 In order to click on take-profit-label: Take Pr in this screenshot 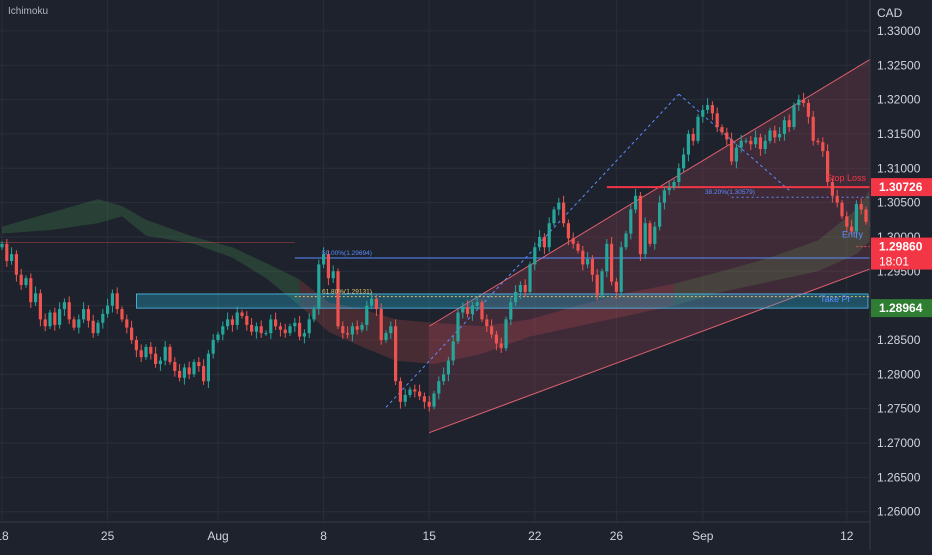, I will do `click(835, 299)`.